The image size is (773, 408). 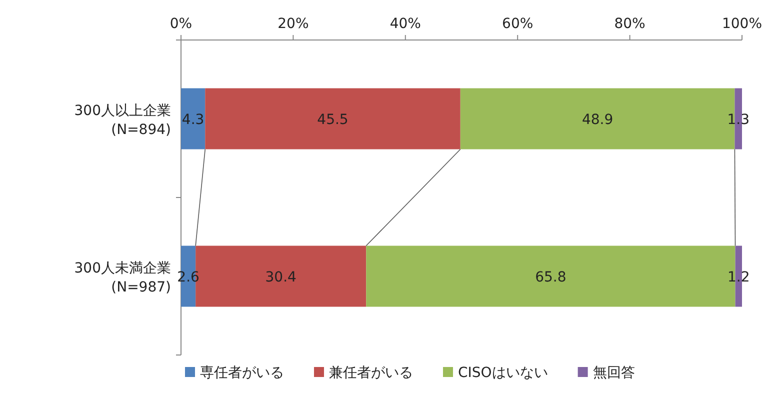 I want to click on x-tick-label: 60%, so click(x=518, y=24).